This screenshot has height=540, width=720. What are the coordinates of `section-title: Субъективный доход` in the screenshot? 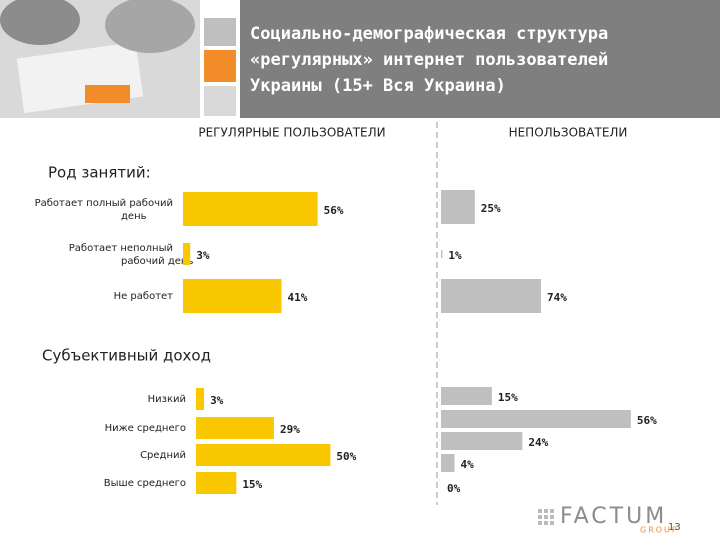 It's located at (126, 356).